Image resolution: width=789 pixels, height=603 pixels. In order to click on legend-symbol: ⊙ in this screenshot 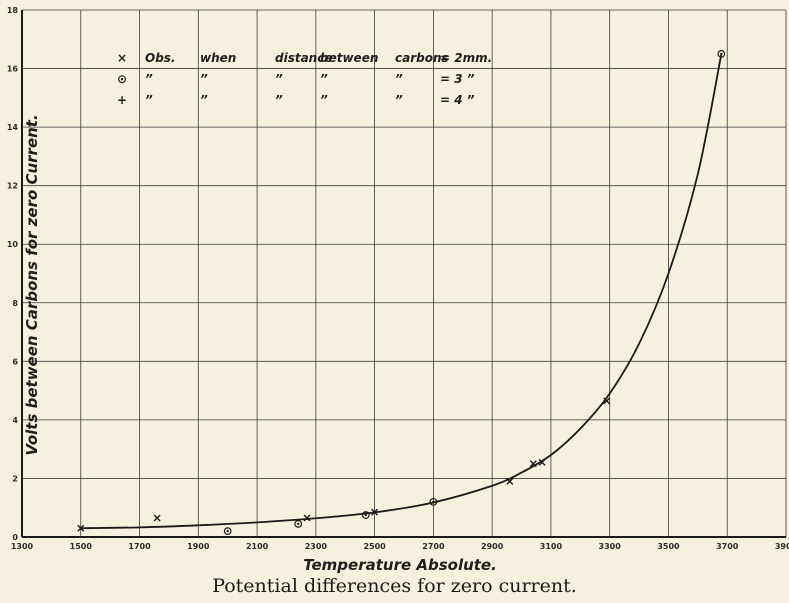, I will do `click(122, 79)`.